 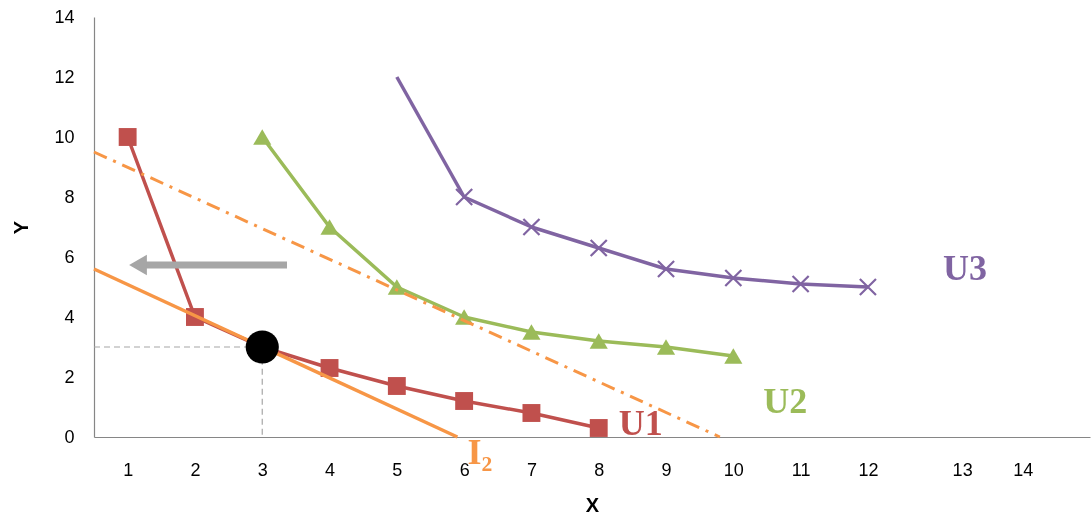 What do you see at coordinates (21, 227) in the screenshot?
I see `y-axis-title: Y` at bounding box center [21, 227].